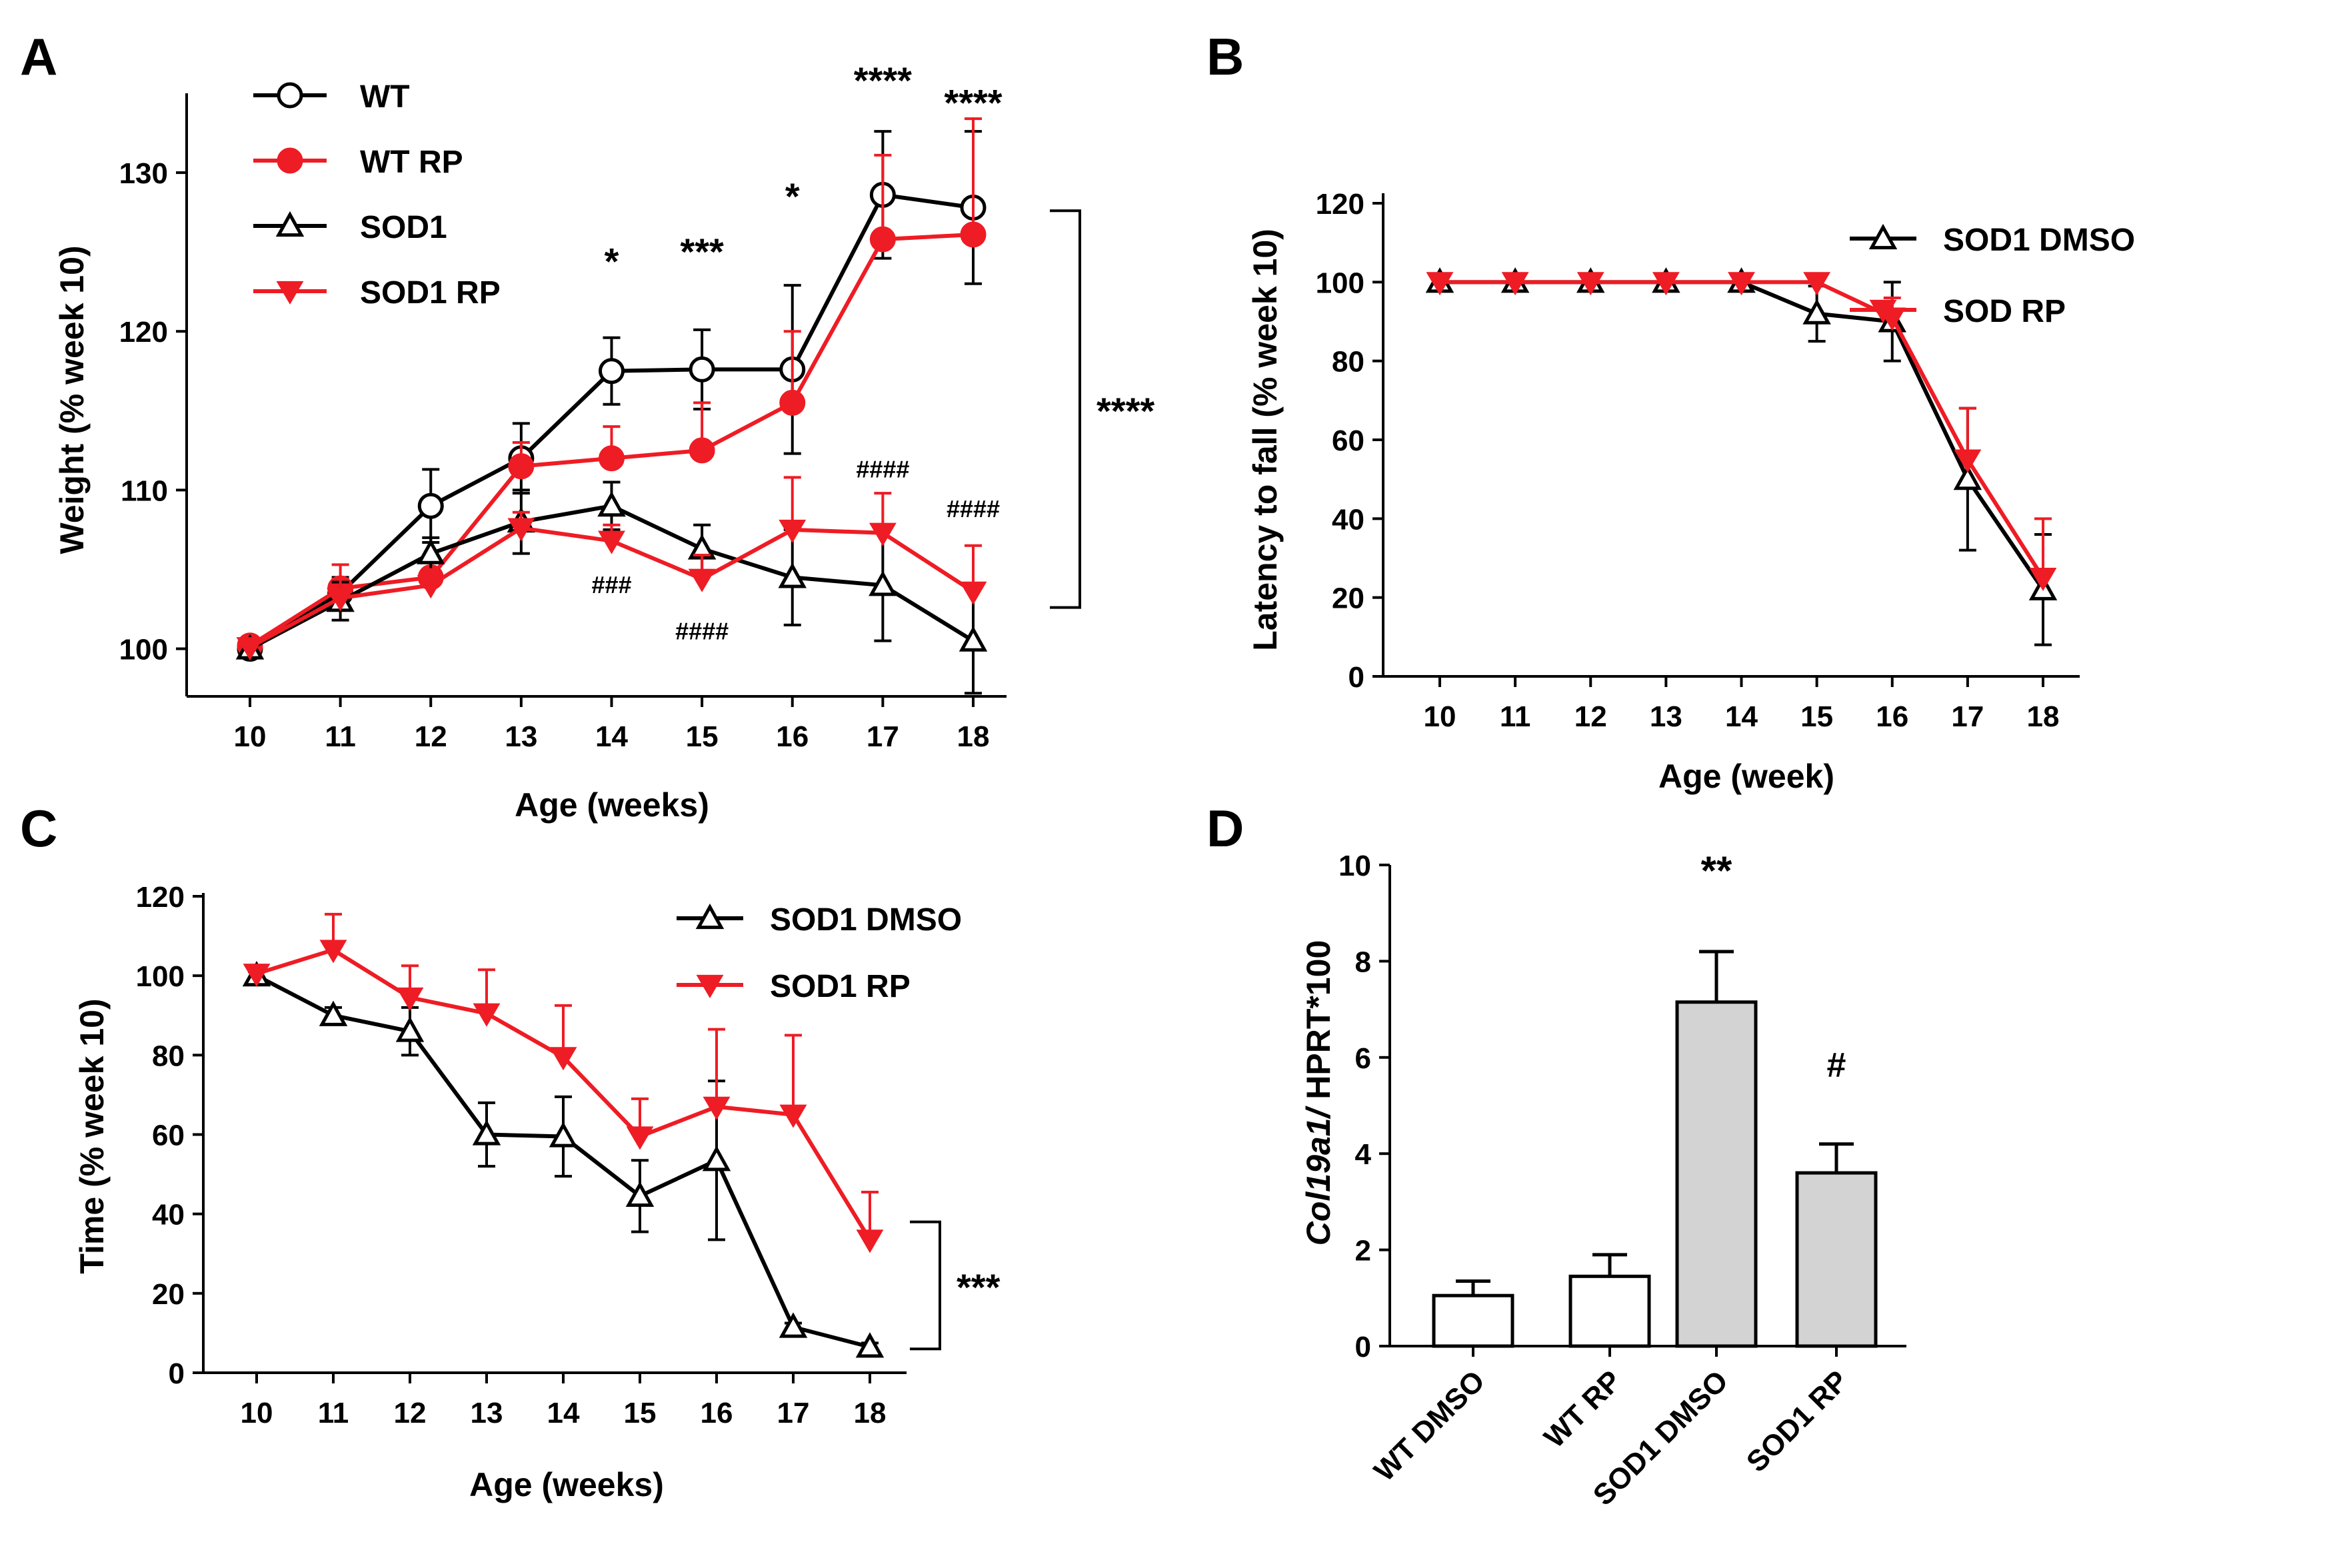 The width and height of the screenshot is (2325, 1568). What do you see at coordinates (1363, 1347) in the screenshot?
I see `y-tick-label: 0` at bounding box center [1363, 1347].